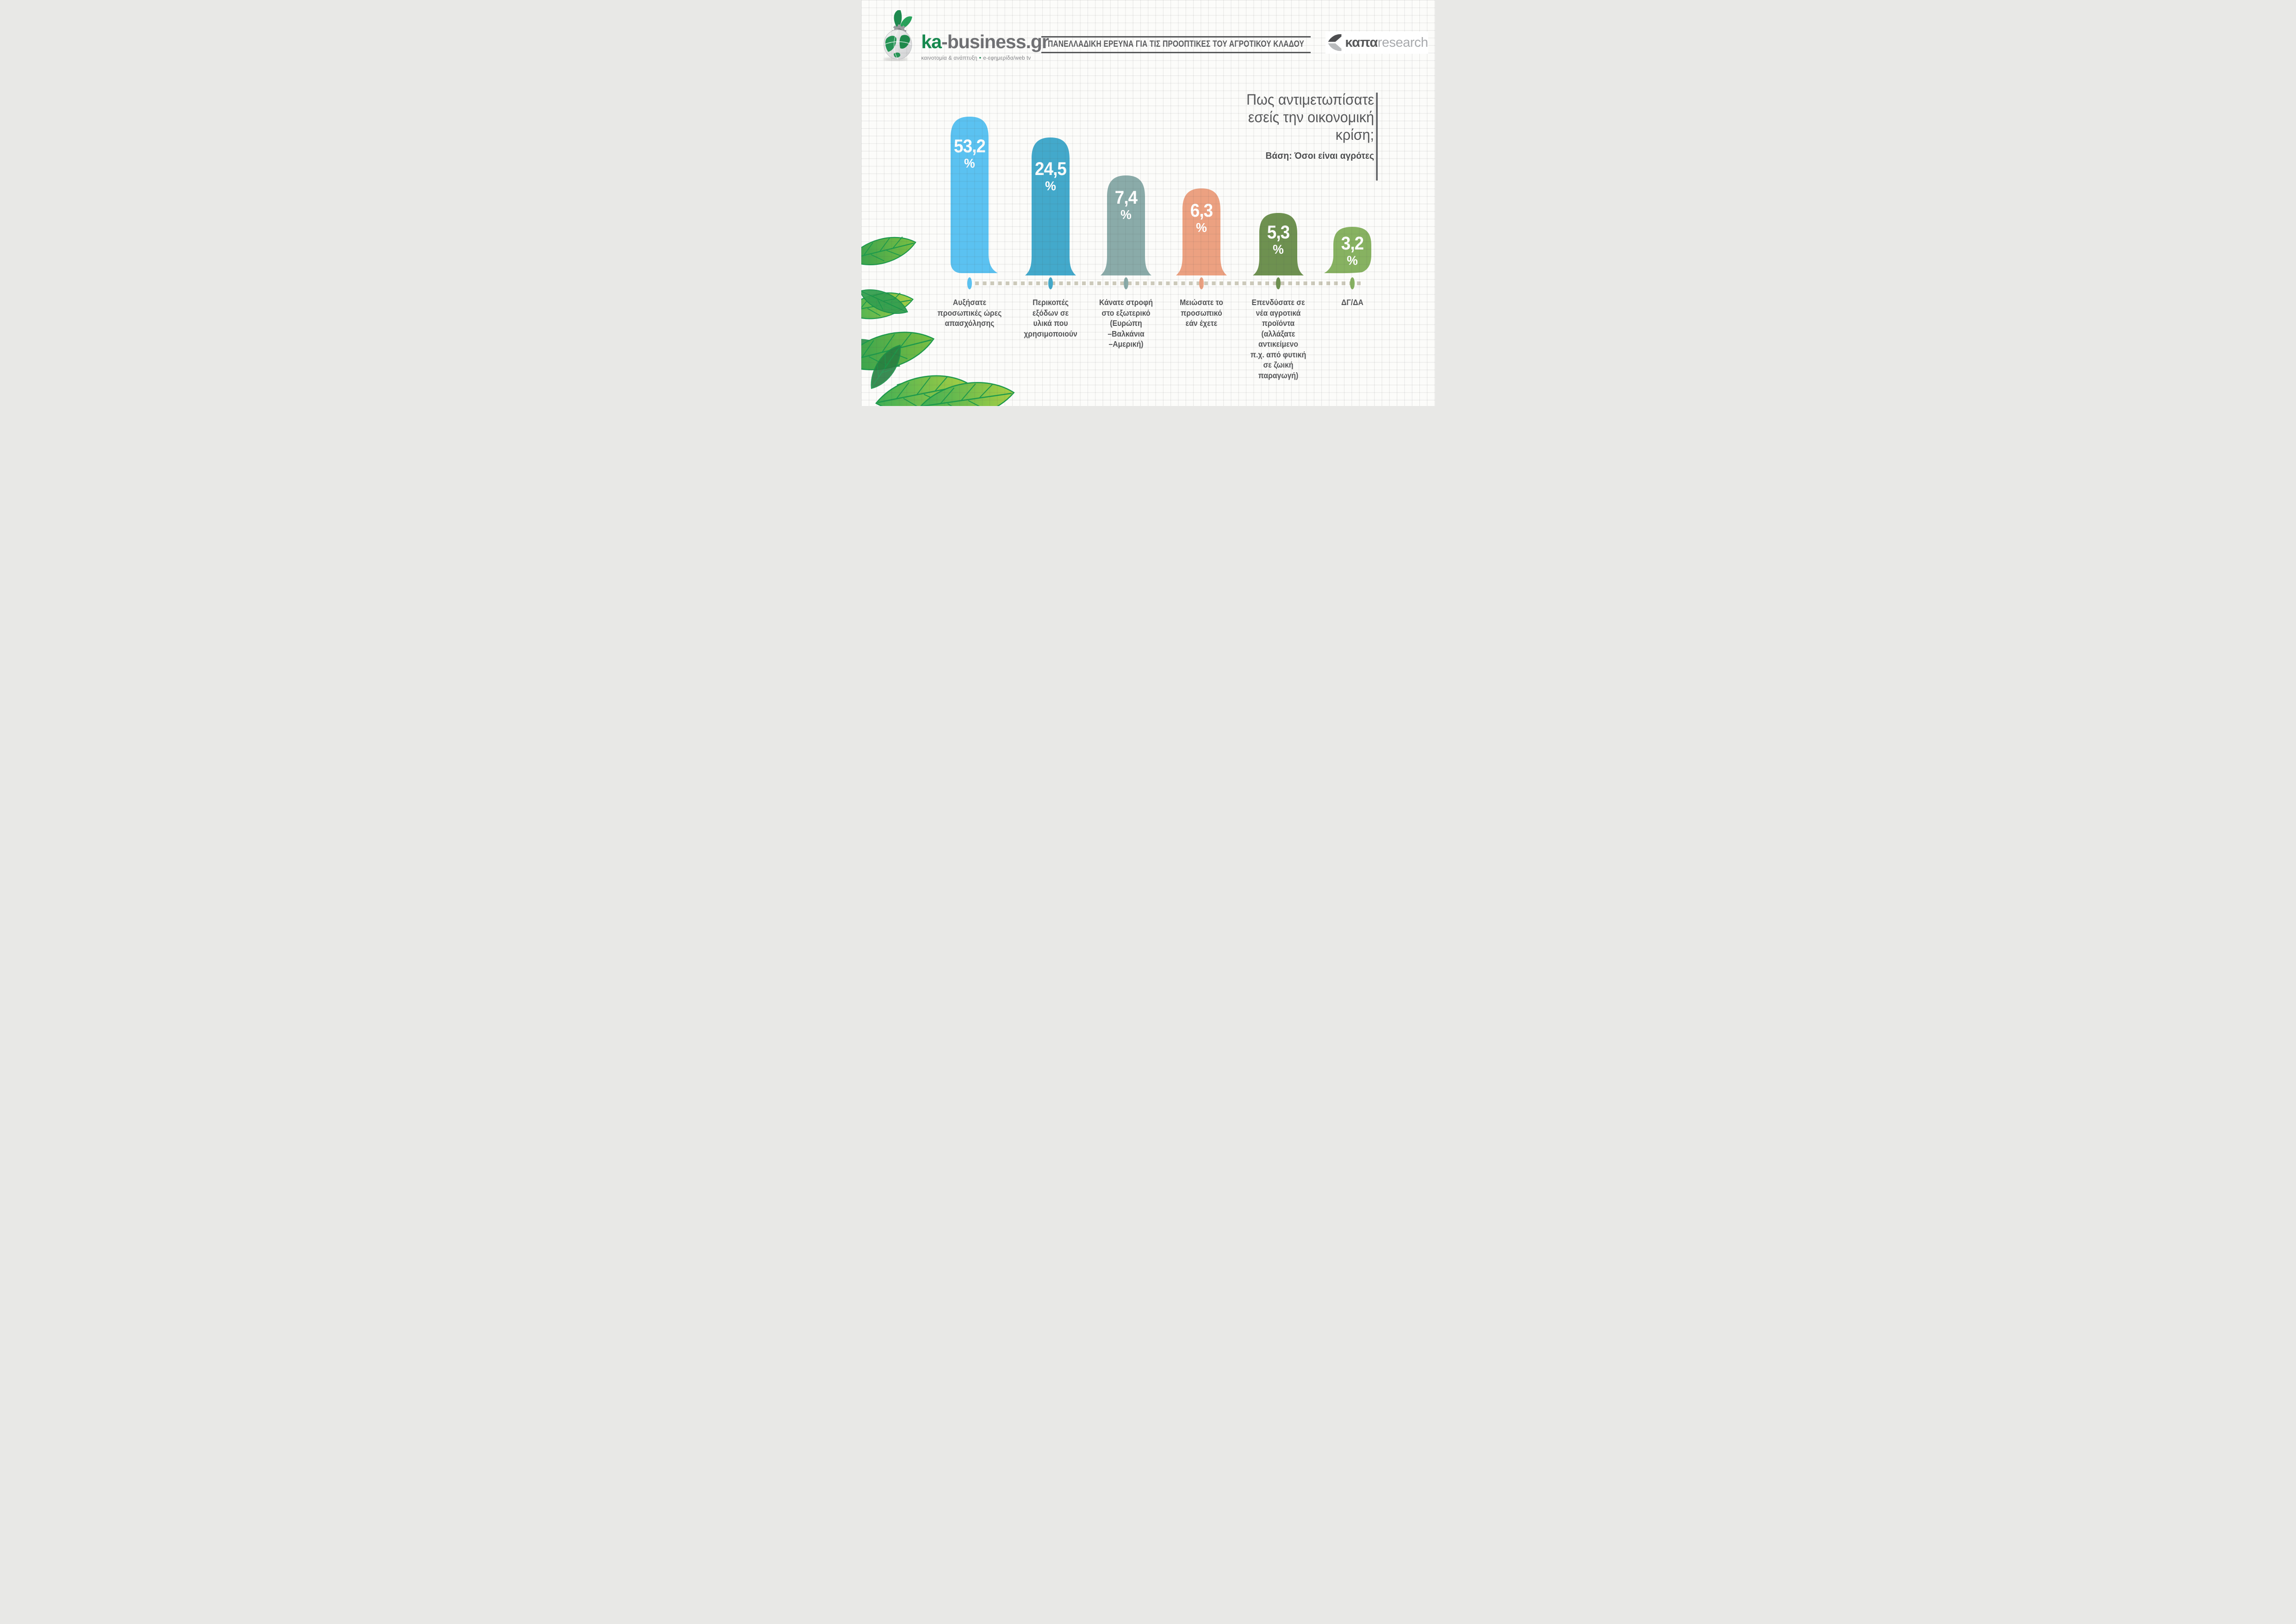 The image size is (2296, 1624). Describe the element at coordinates (1176, 52) in the screenshot. I see `banner-bottom-rule` at that location.